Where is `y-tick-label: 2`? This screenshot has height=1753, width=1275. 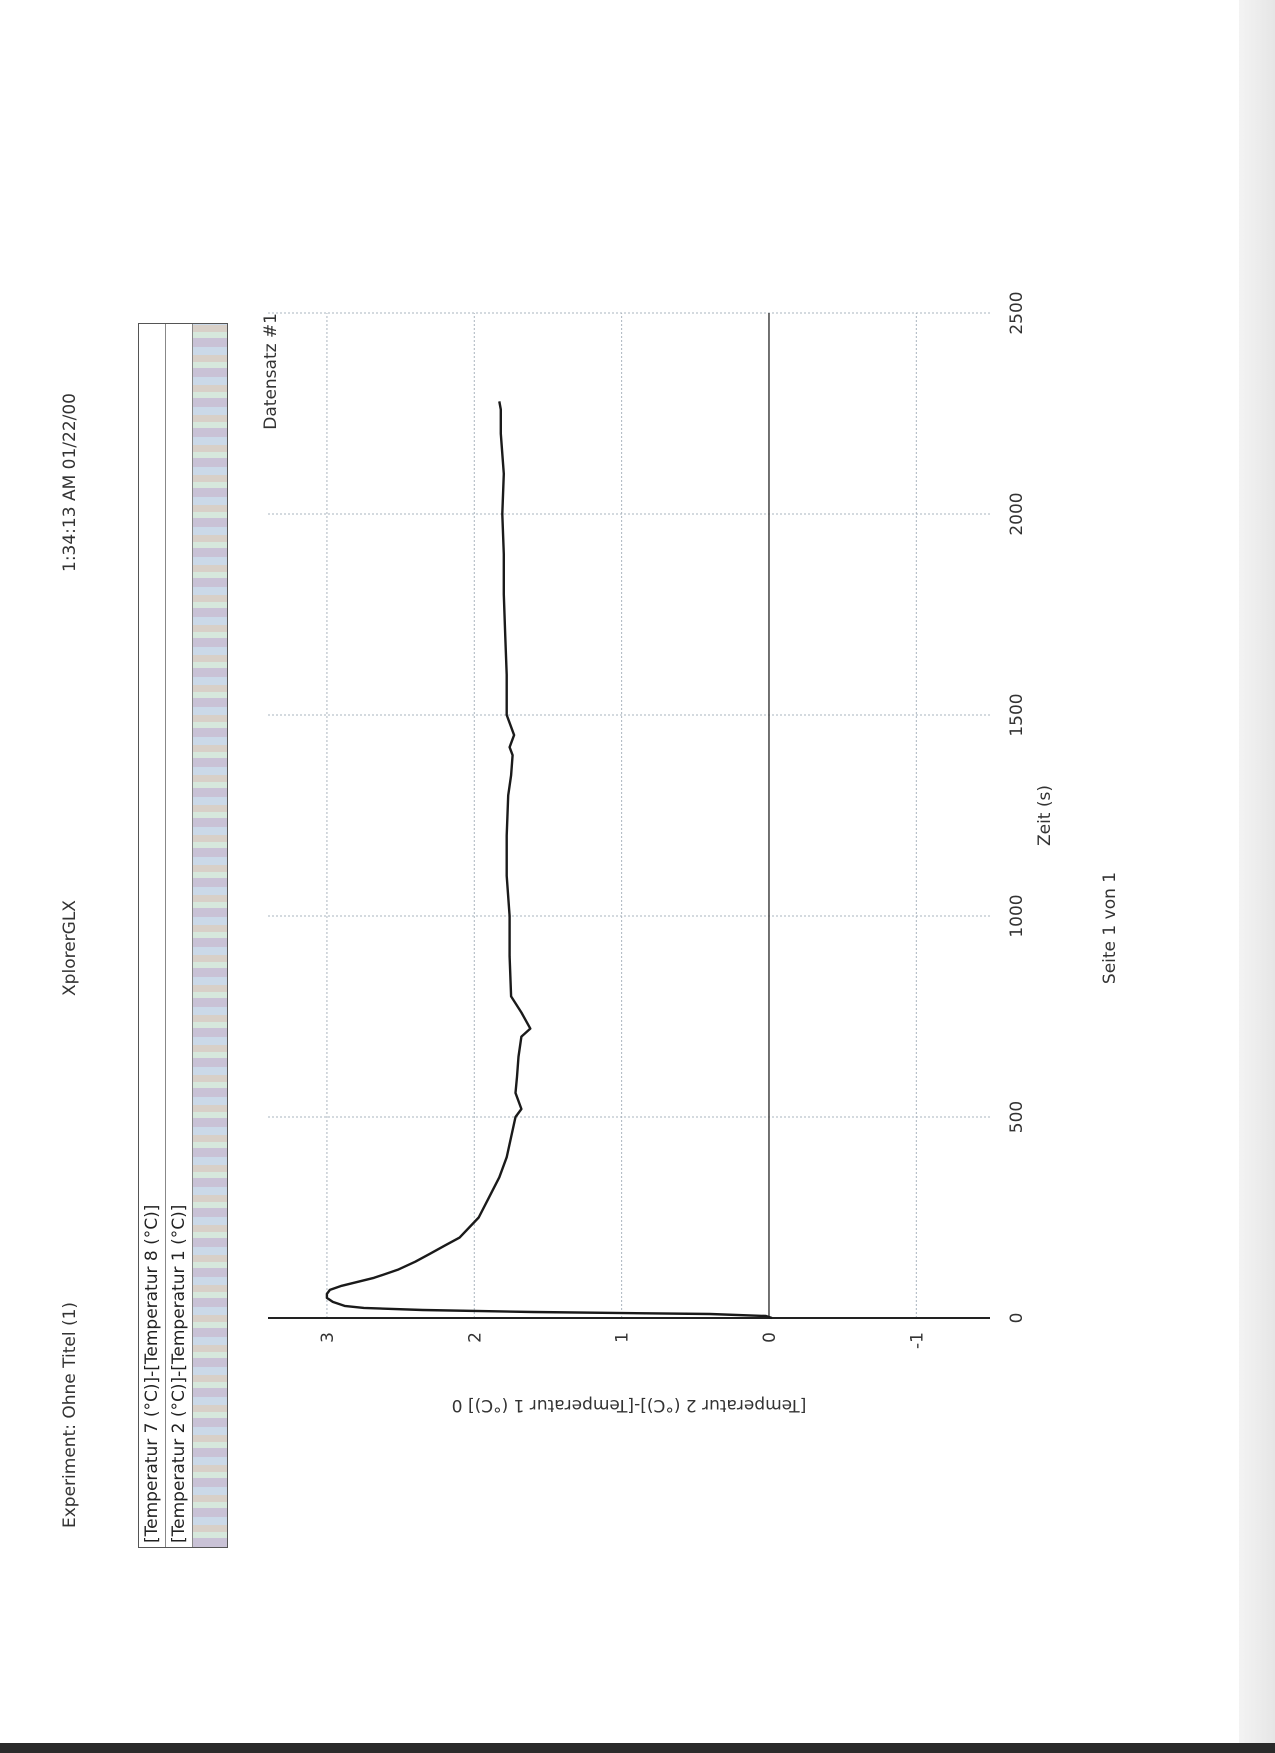
y-tick-label: 2 is located at coordinates (475, 1337).